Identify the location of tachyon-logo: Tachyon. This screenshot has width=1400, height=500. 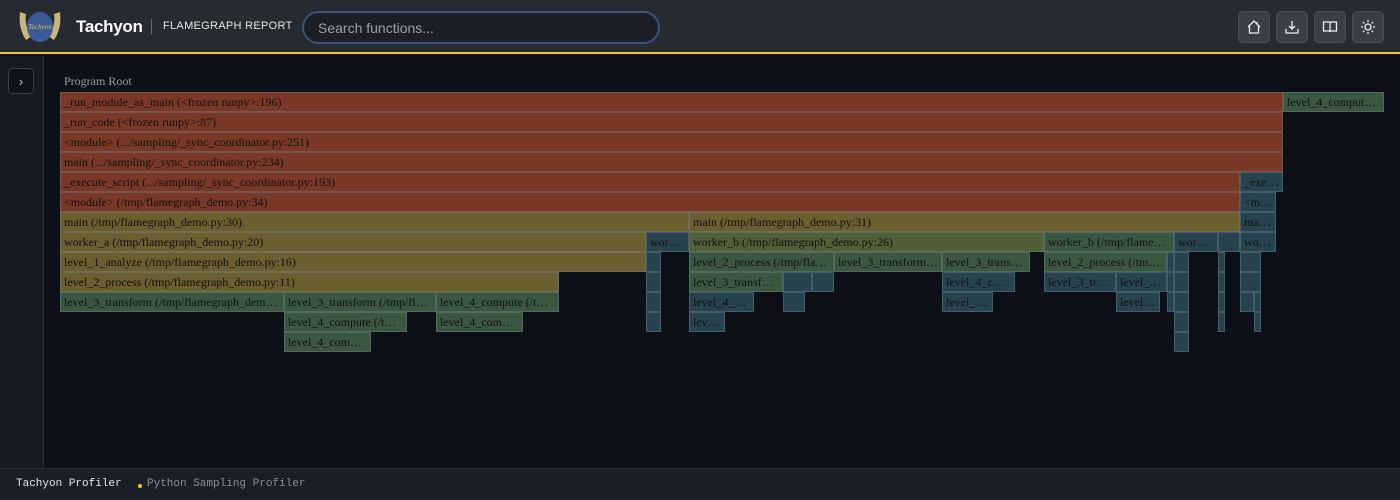
(40, 27).